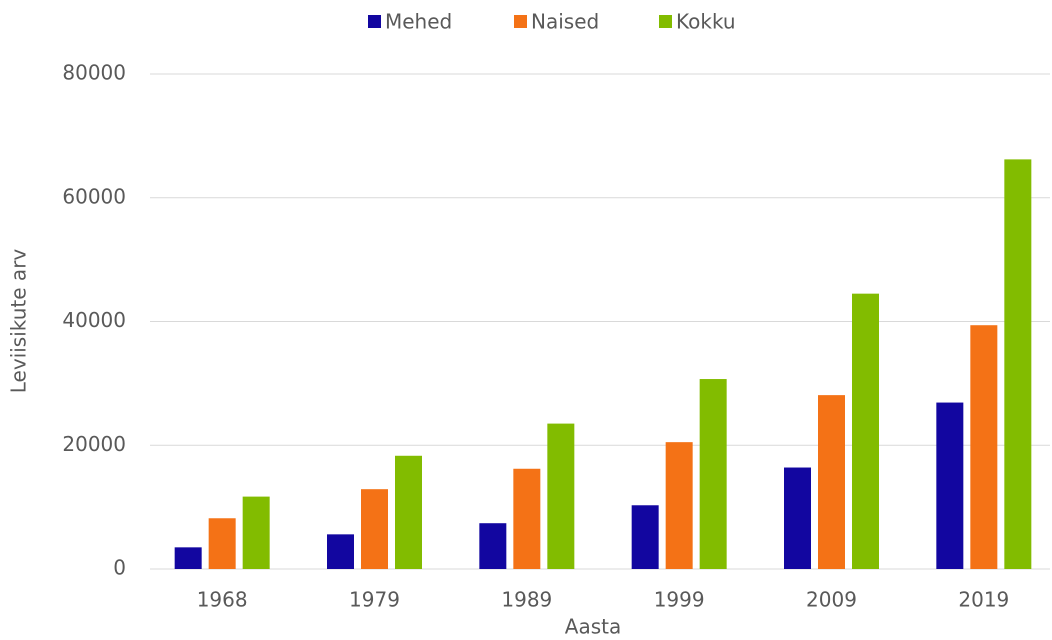 The width and height of the screenshot is (1052, 640). What do you see at coordinates (983, 600) in the screenshot?
I see `x-tick-label: 2019` at bounding box center [983, 600].